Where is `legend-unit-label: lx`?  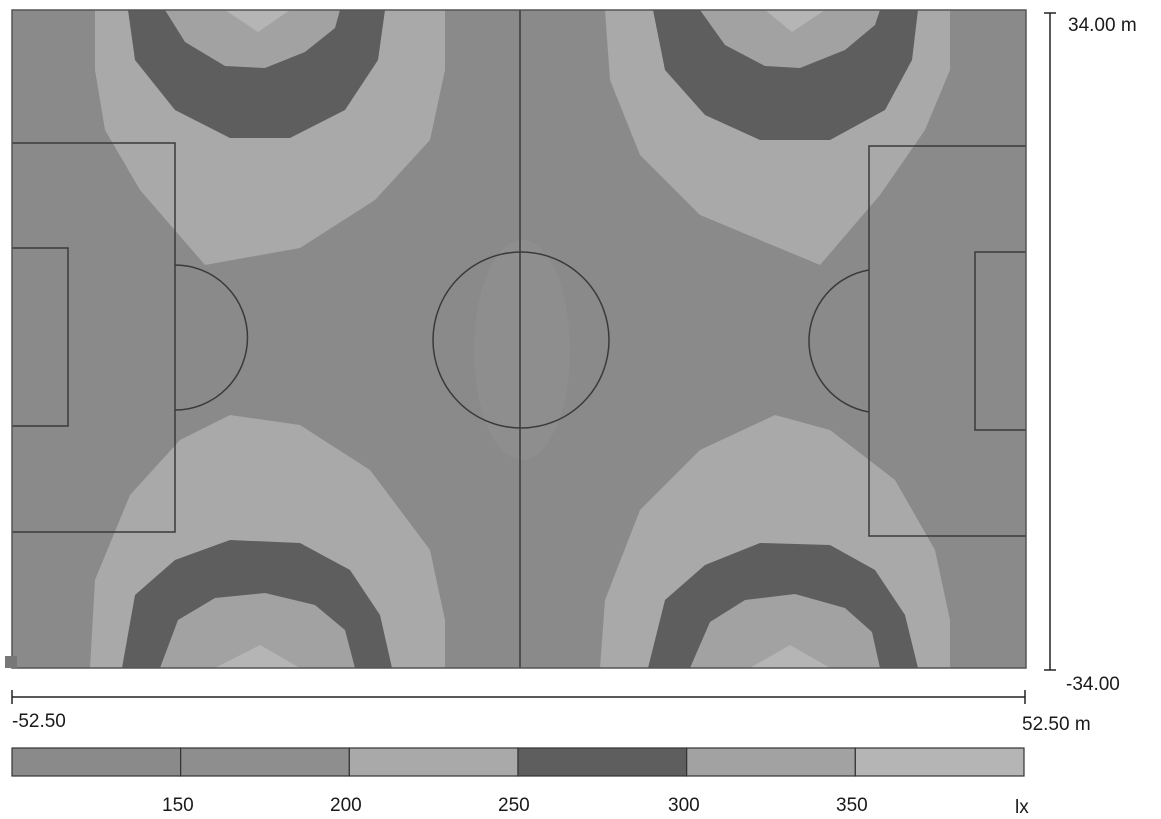
legend-unit-label: lx is located at coordinates (1022, 807).